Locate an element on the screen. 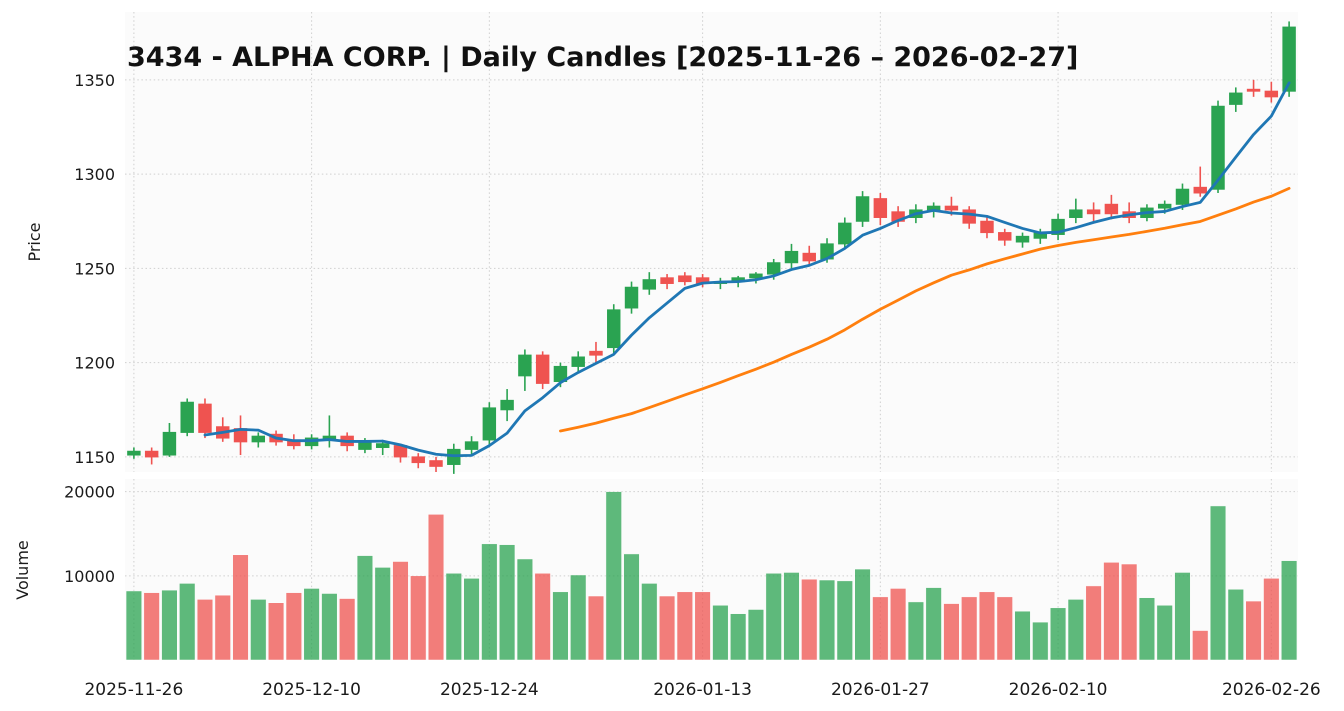 The width and height of the screenshot is (1344, 711). x-tick-label: 2025-12-24 is located at coordinates (489, 690).